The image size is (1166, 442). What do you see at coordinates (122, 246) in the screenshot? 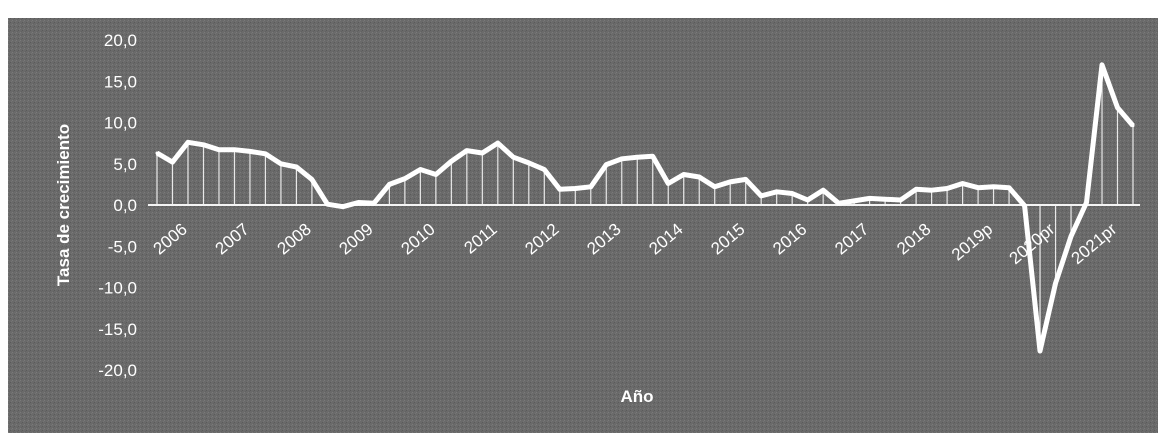
I see `y-tick-label: -5,0` at bounding box center [122, 246].